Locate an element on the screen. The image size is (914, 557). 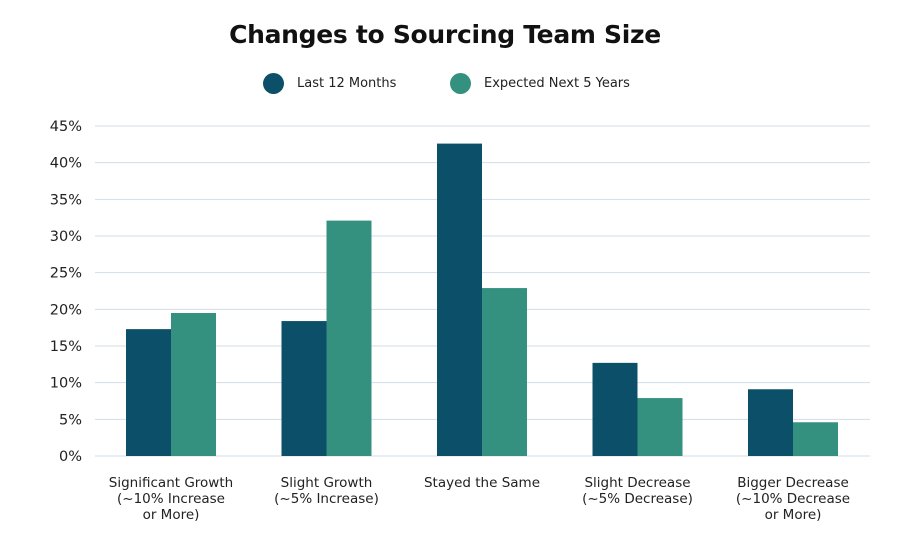
x-category-label-line: Slight Growth is located at coordinates (327, 483).